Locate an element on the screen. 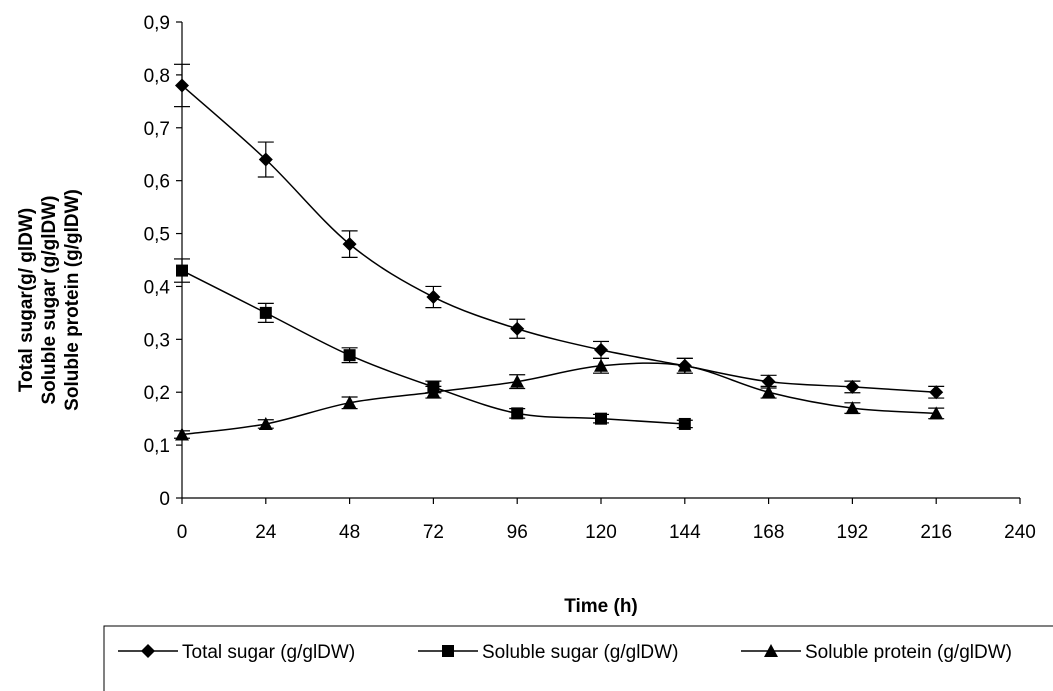 This screenshot has width=1053, height=691. x-tick-label: 72 is located at coordinates (433, 532).